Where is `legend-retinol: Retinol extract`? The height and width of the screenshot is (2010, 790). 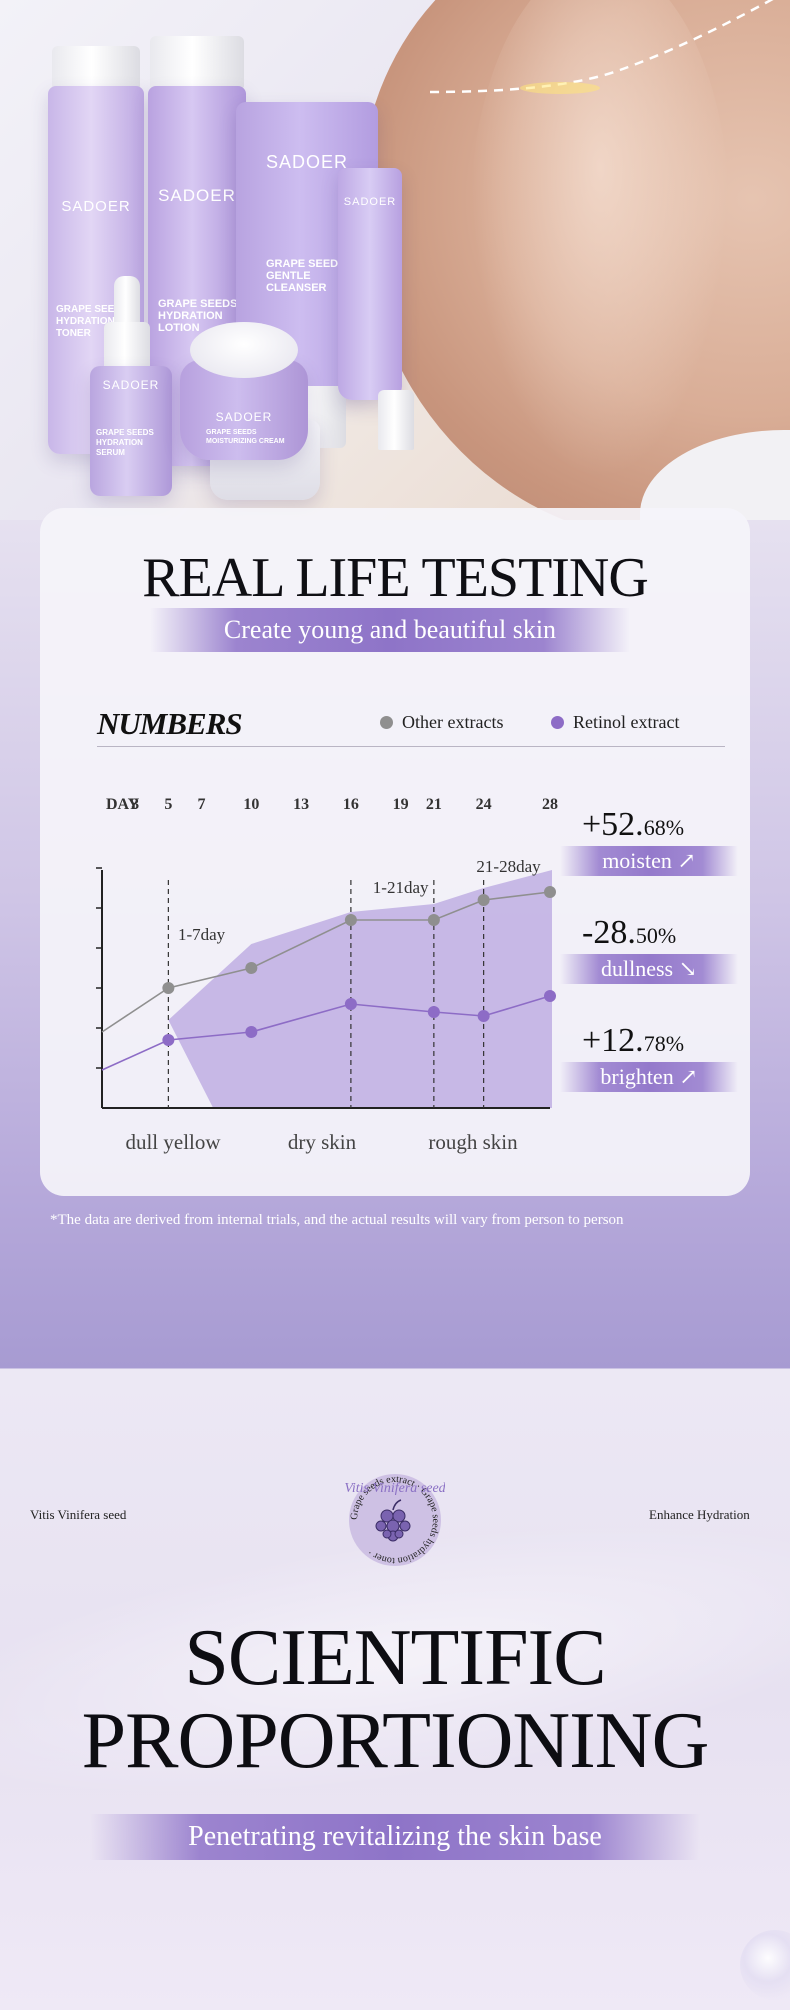 legend-retinol: Retinol extract is located at coordinates (615, 722).